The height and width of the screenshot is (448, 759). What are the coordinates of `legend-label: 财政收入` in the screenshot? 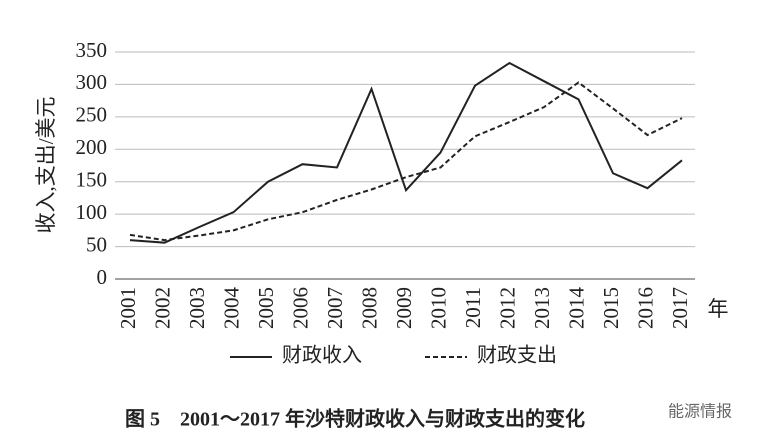 It's located at (322, 355).